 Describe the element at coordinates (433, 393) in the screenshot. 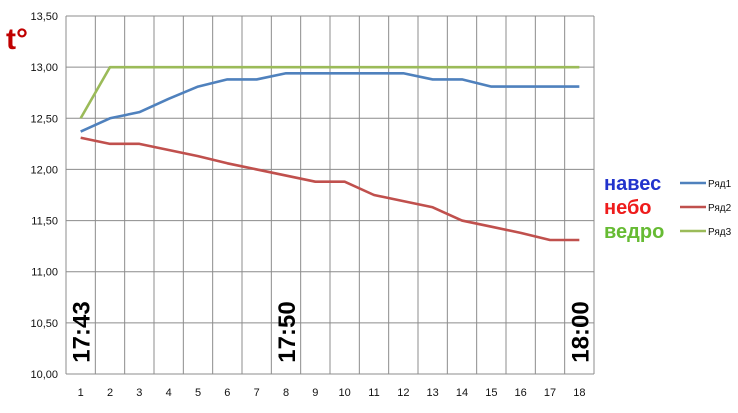

I see `x-tick-label: 13` at that location.